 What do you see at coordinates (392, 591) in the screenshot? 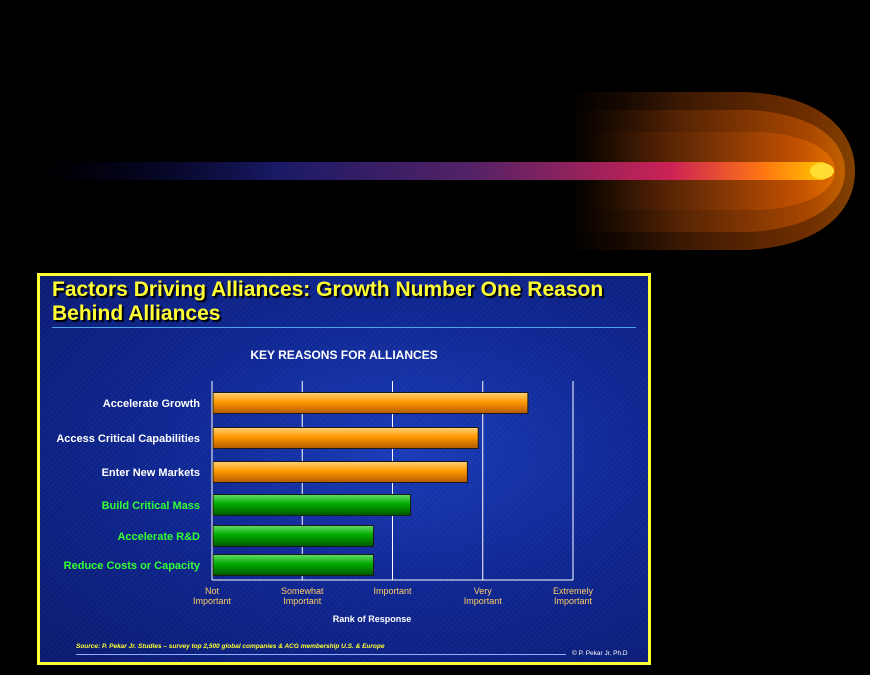
I see `x-tick-label: Important` at bounding box center [392, 591].